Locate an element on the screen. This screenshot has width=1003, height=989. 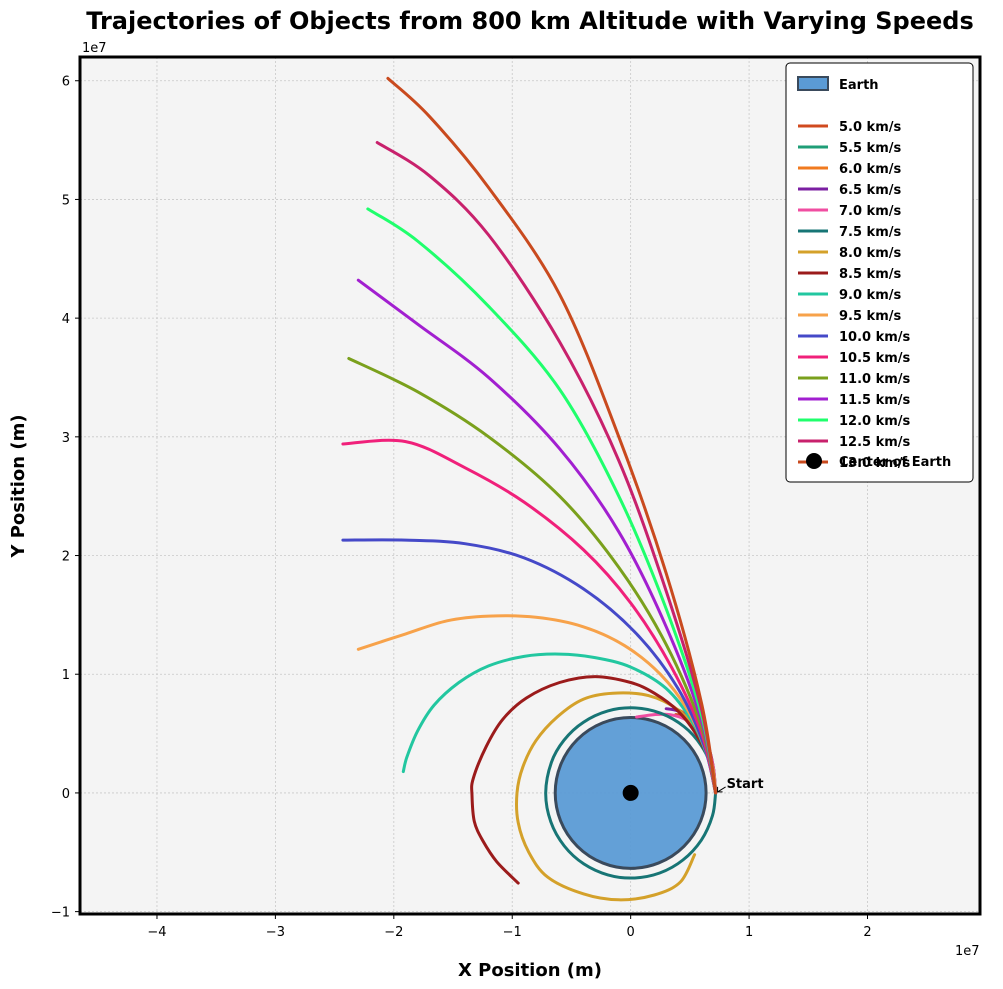
legend-label-9-0-km-s: 9.0 km/s is located at coordinates (870, 295).